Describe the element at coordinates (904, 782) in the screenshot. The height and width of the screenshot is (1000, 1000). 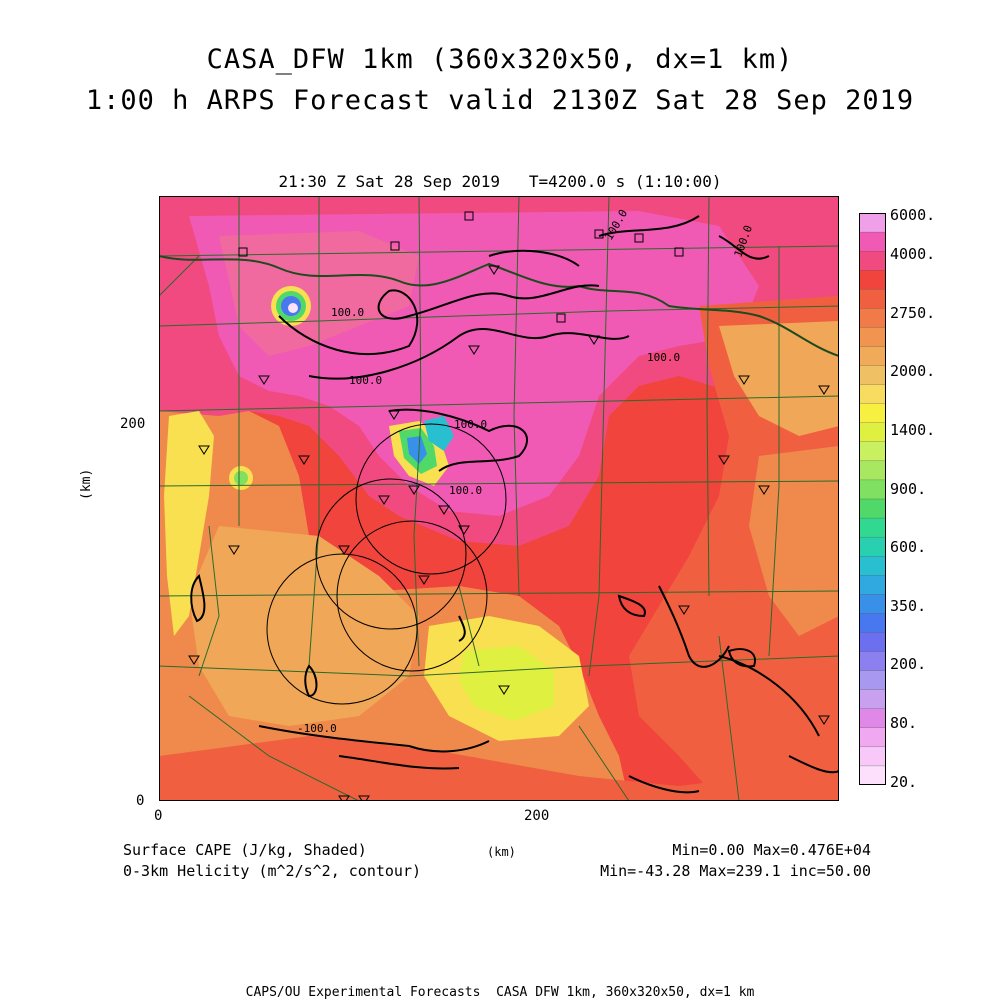
I see `colorbar-label: 20.` at that location.